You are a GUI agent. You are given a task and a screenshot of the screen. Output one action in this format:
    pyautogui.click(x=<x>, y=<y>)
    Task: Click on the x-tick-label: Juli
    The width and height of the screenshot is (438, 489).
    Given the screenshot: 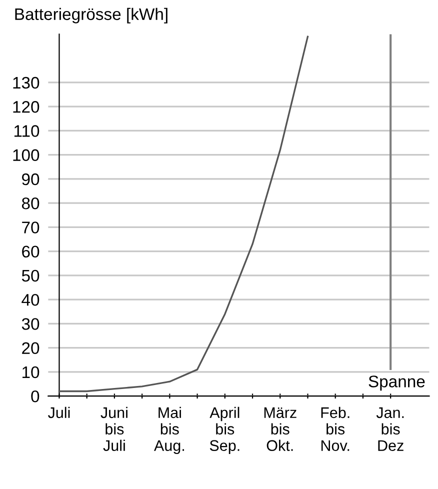 What is the action you would take?
    pyautogui.click(x=59, y=412)
    